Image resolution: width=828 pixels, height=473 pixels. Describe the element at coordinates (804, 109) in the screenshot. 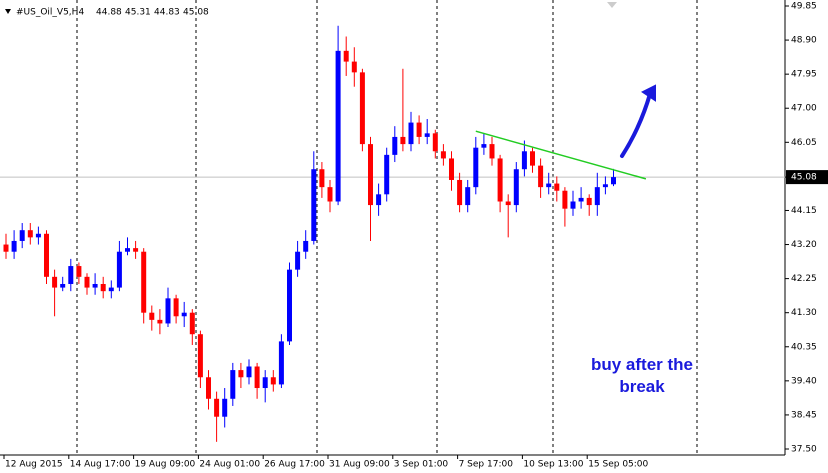

I see `y-tick-label: 47.00` at that location.